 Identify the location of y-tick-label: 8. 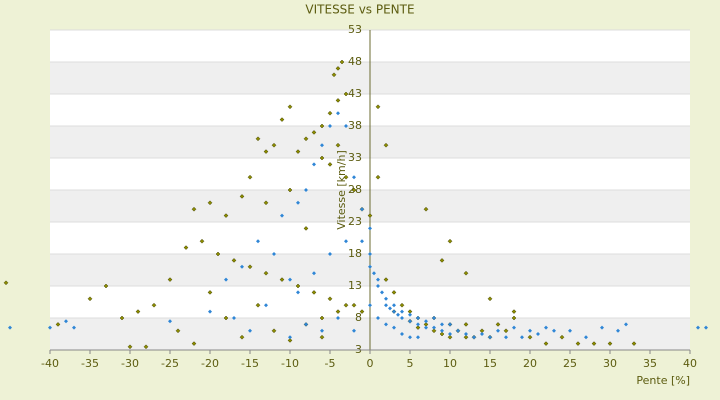
(358, 317).